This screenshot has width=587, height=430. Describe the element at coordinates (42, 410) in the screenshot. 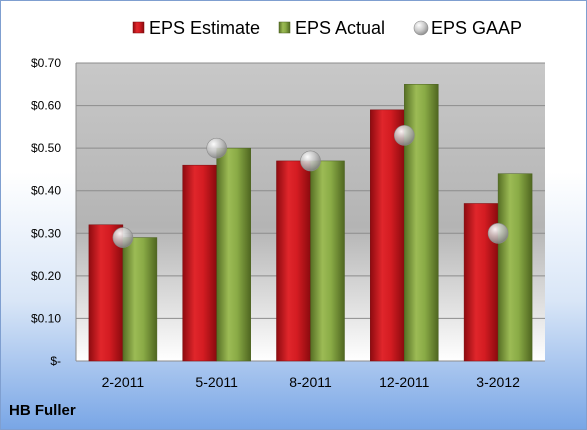

I see `company-label: HB Fuller` at that location.